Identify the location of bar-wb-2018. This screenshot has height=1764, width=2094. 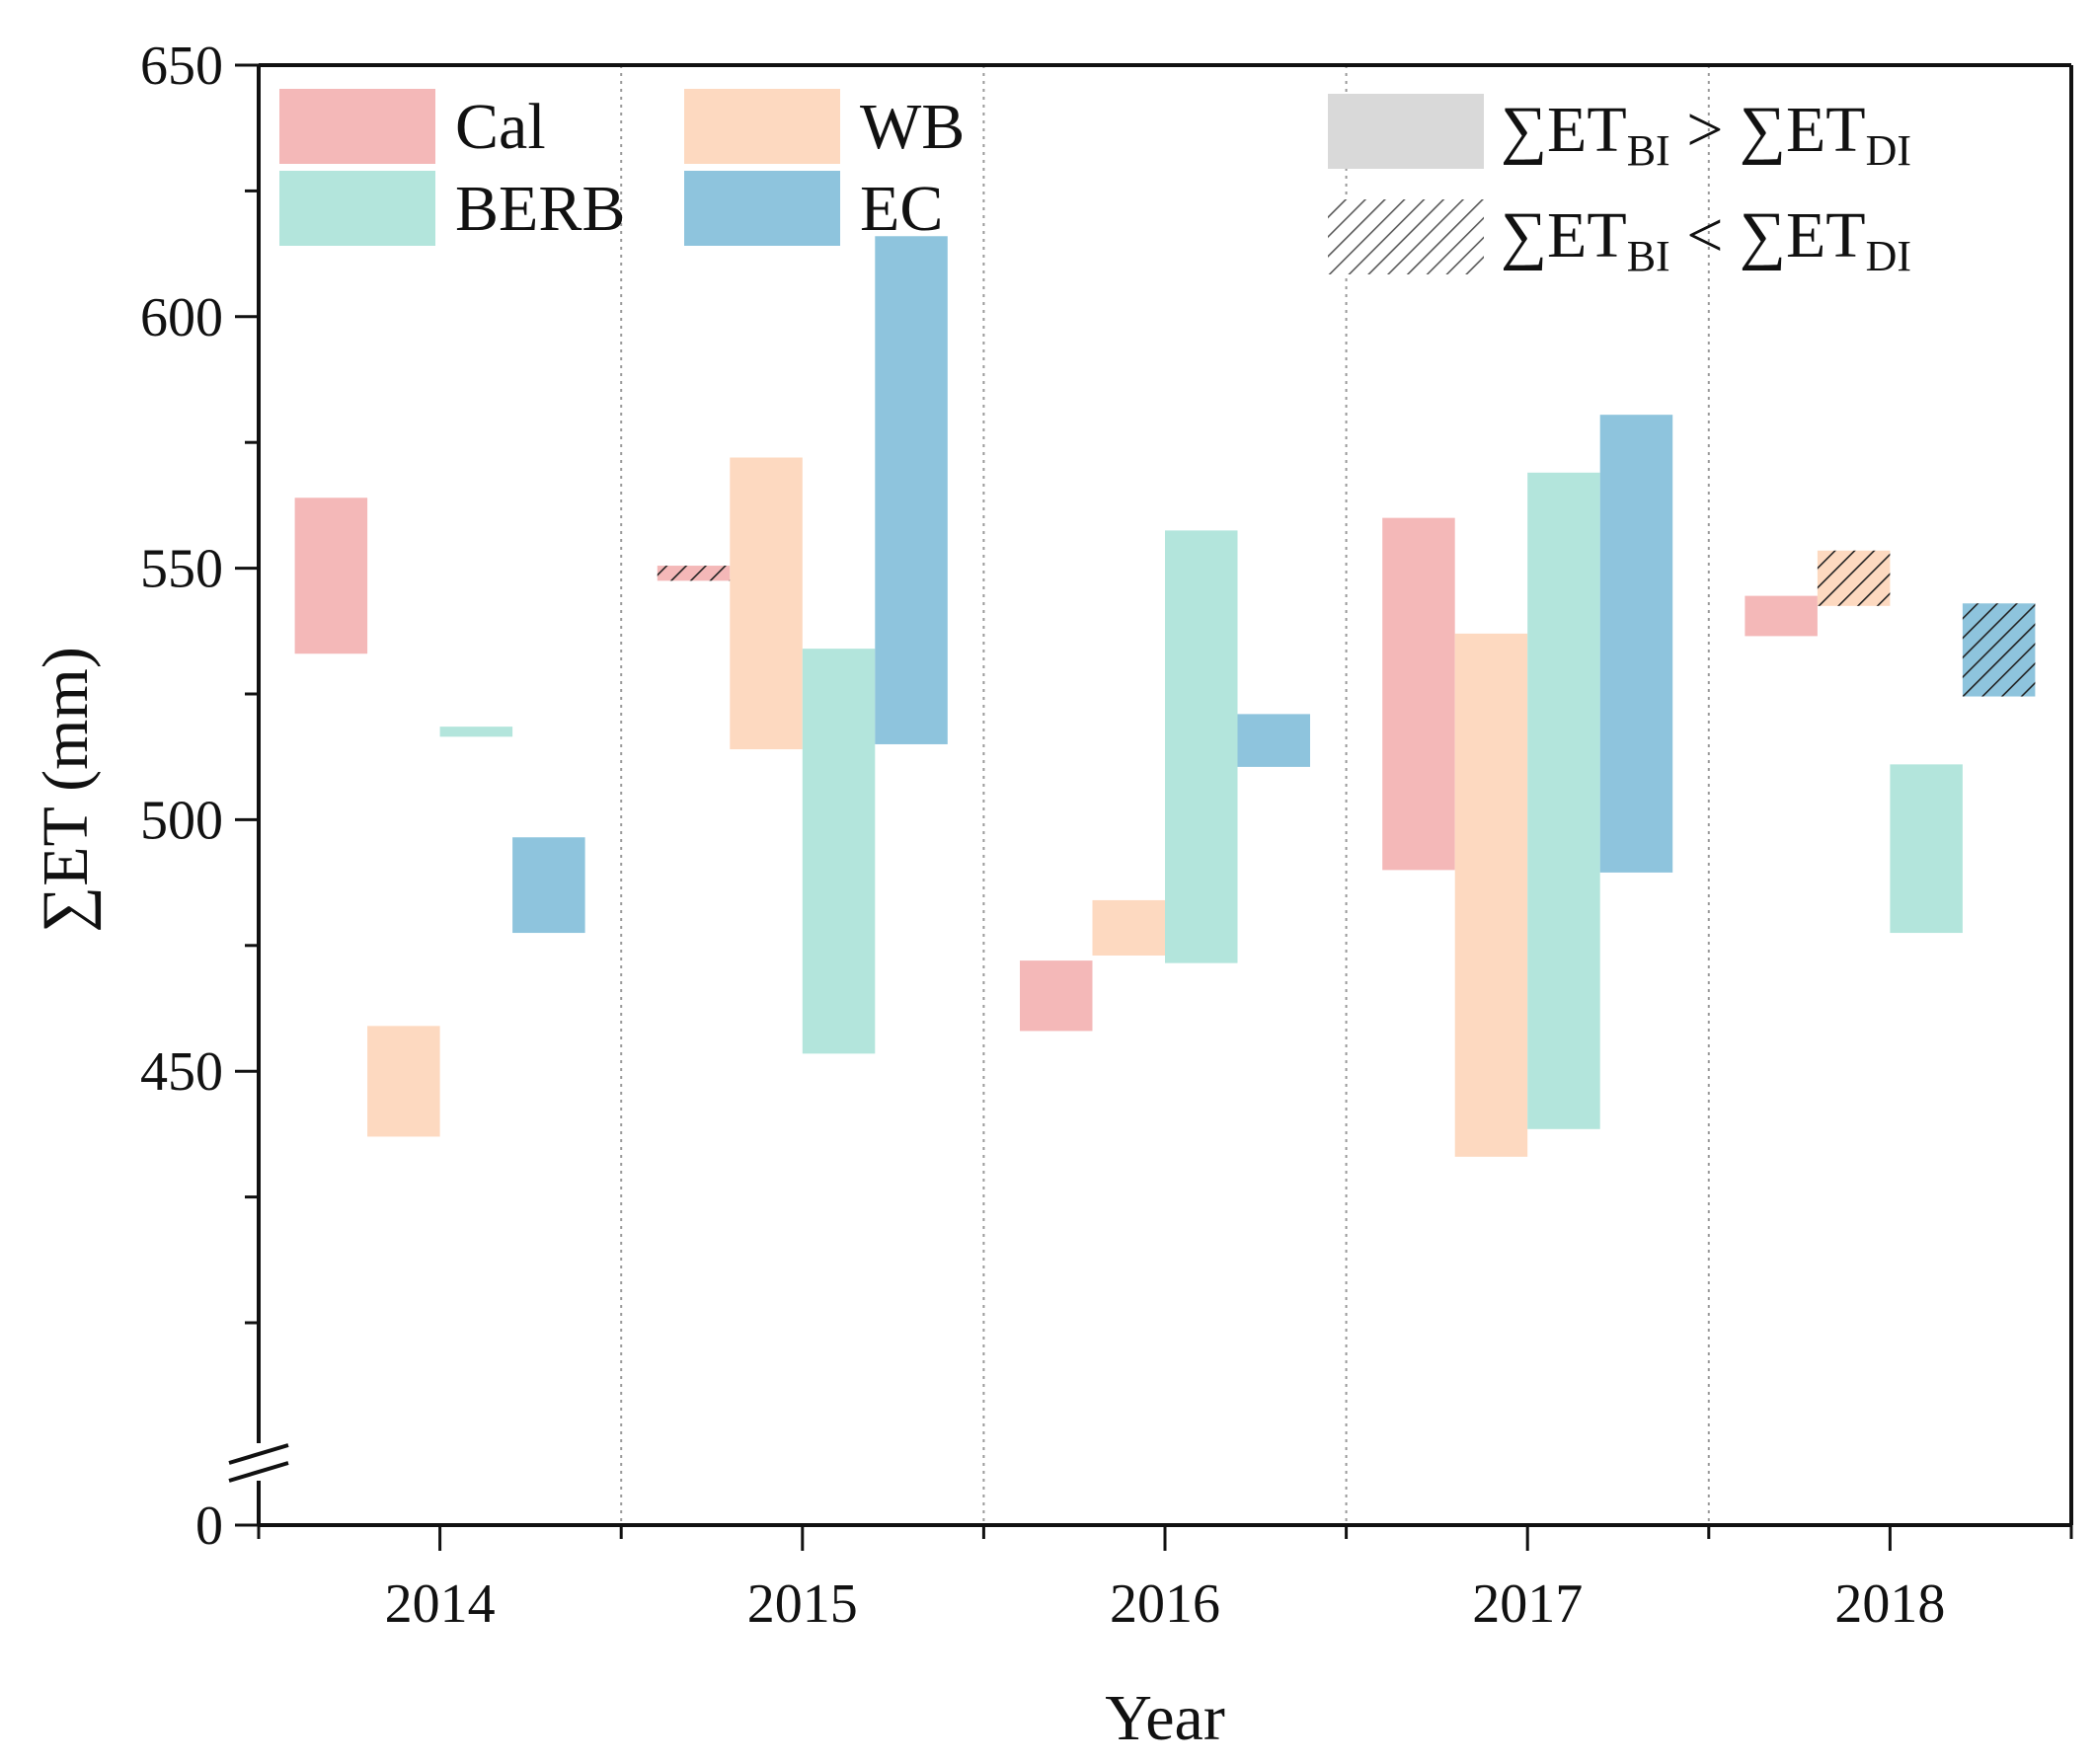
(1854, 578).